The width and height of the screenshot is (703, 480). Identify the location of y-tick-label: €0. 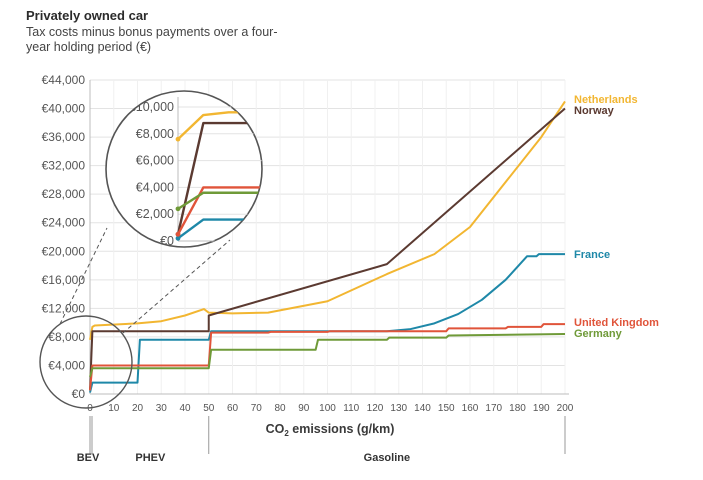
(79, 394).